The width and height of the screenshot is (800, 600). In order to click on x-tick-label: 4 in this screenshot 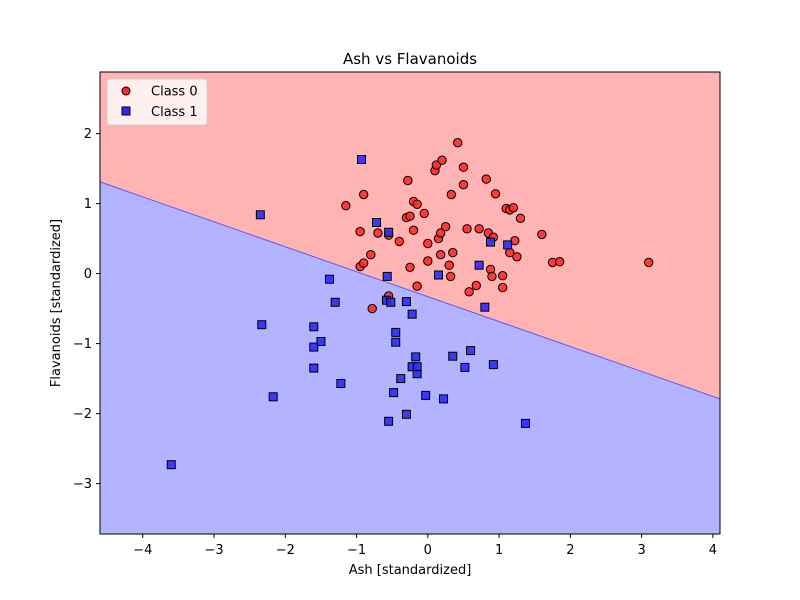, I will do `click(713, 550)`.